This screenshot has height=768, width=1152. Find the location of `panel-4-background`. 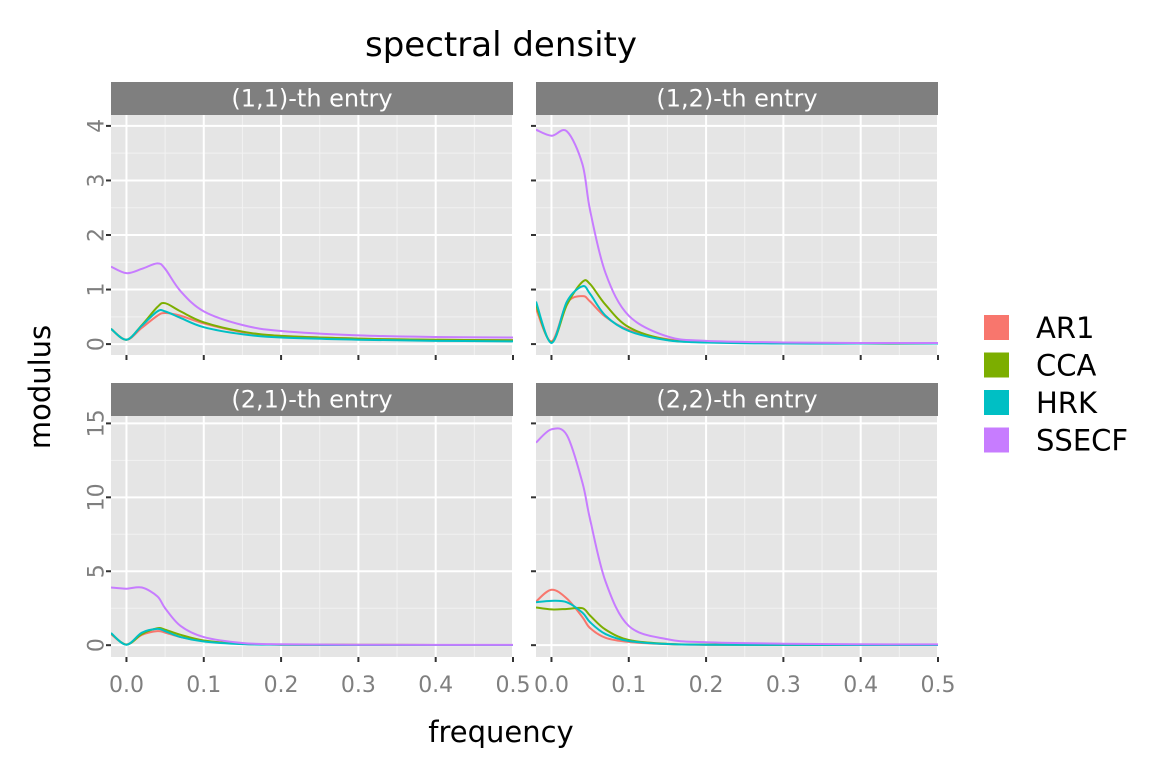

panel-4-background is located at coordinates (737, 536).